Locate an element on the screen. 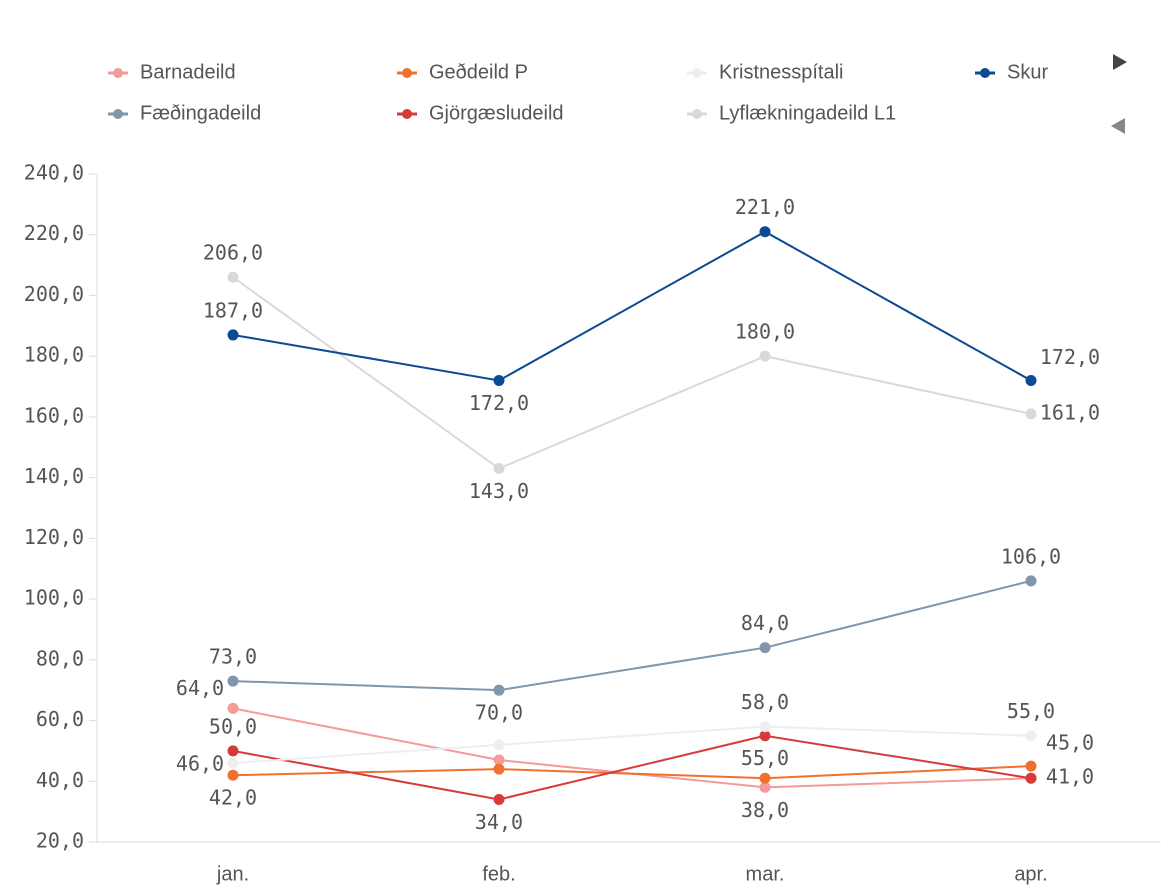  data-label: 45,0 is located at coordinates (1070, 743).